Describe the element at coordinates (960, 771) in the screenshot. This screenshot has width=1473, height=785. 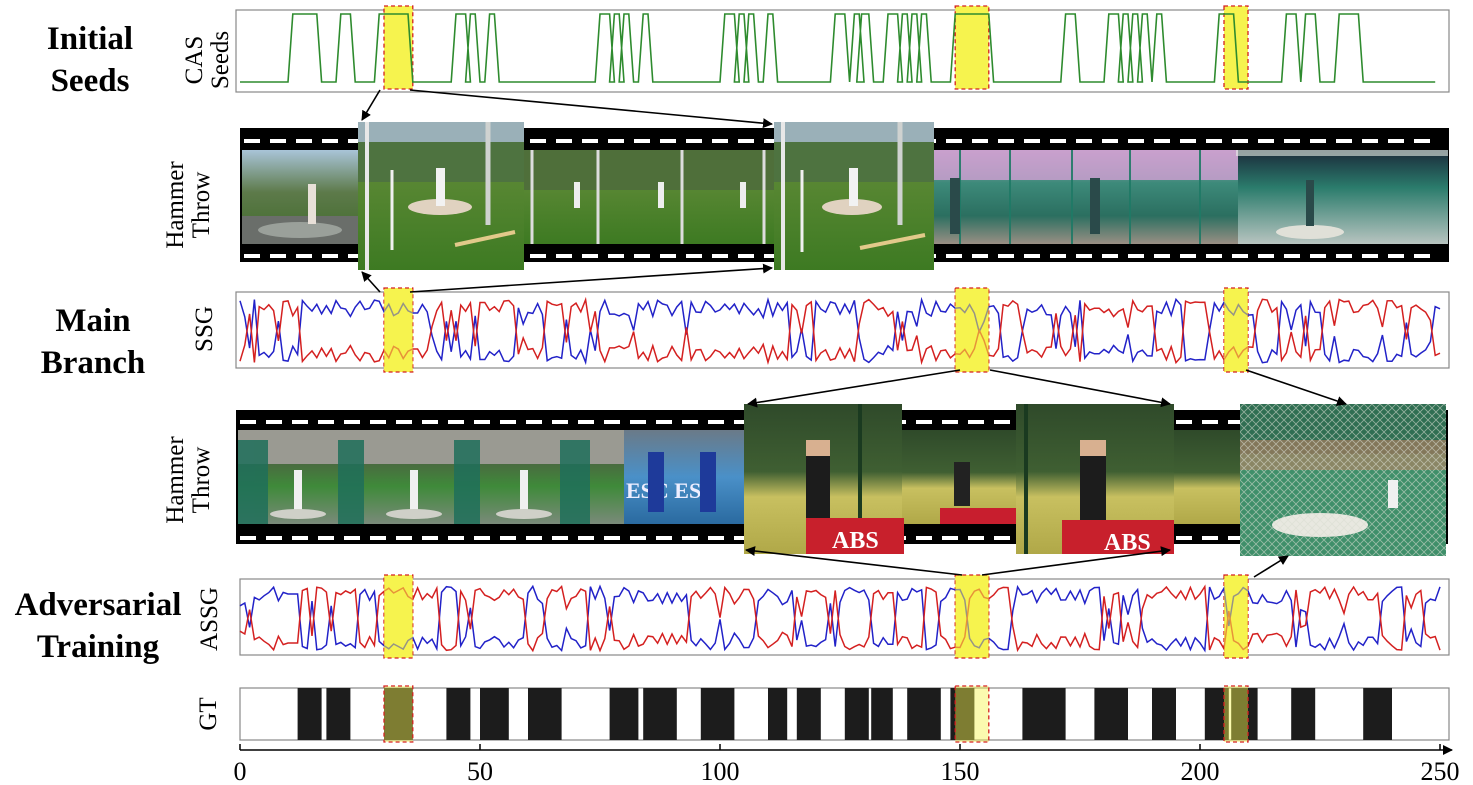
I see `x-tick-label: 150` at that location.